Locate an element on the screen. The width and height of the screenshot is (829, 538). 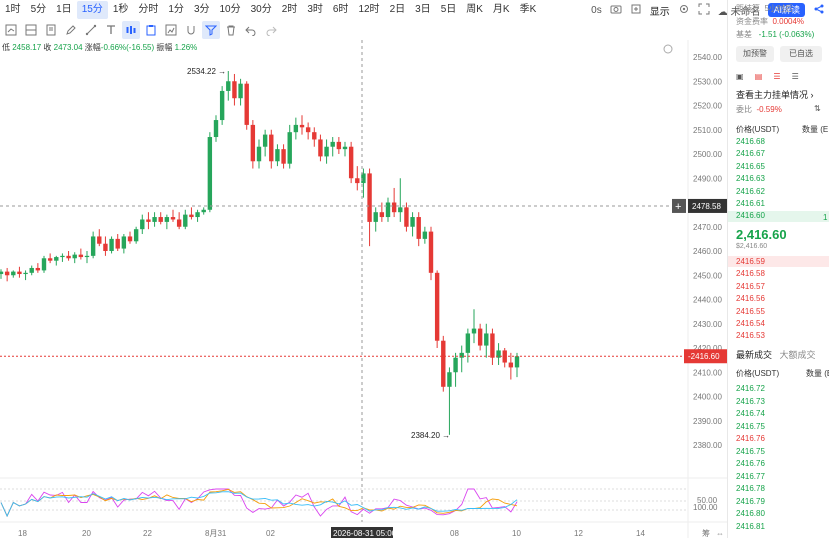
timeframe-7: 3分 is located at coordinates (201, 9).